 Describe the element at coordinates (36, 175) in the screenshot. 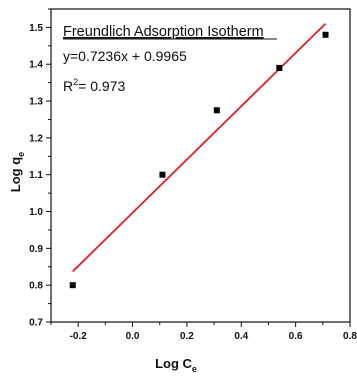

I see `y-tick-label: 1.1` at that location.